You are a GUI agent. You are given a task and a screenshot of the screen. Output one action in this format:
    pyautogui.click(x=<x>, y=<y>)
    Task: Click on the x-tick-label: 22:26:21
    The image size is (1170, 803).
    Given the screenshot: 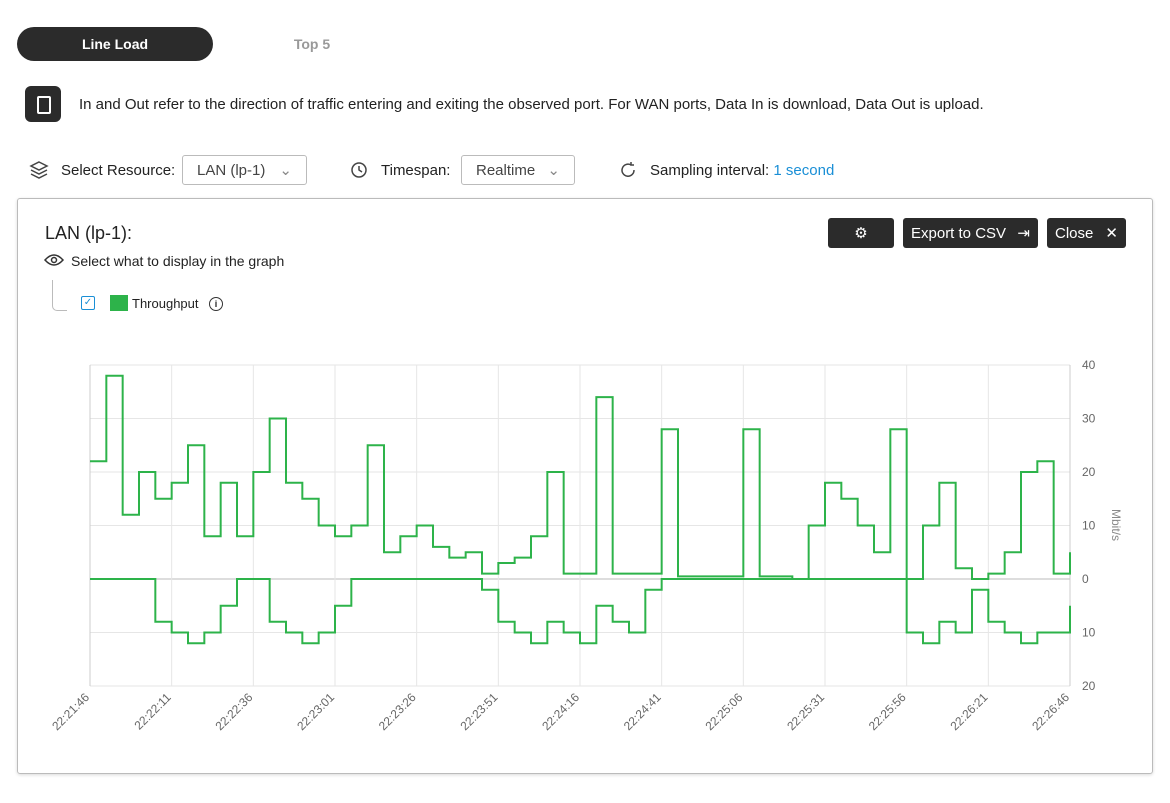 What is the action you would take?
    pyautogui.click(x=969, y=711)
    